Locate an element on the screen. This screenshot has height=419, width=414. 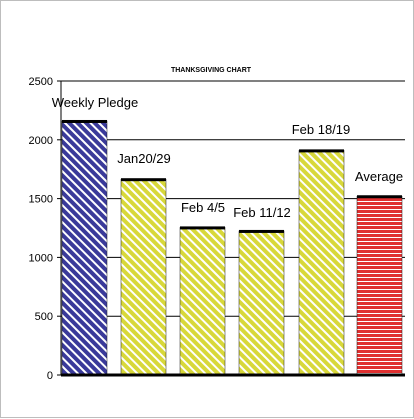
y-tick-label: 0 is located at coordinates (50, 376).